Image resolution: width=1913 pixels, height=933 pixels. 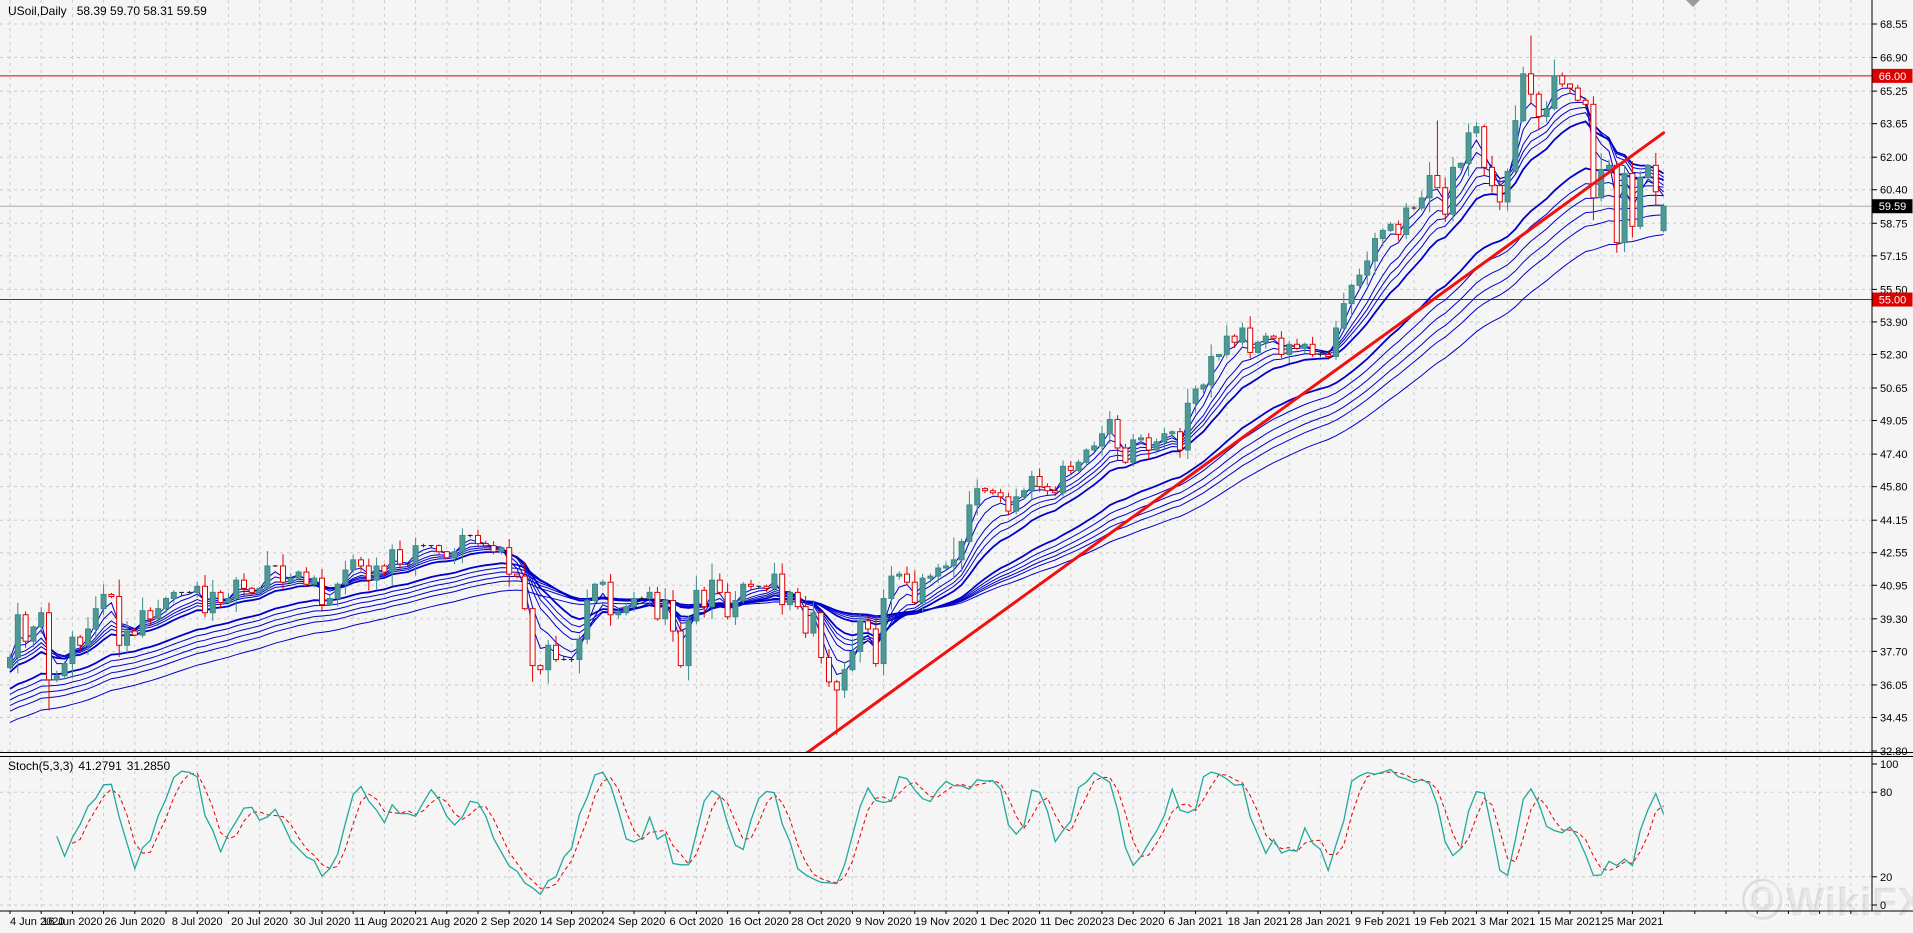 What do you see at coordinates (100, 766) in the screenshot?
I see `stoch-k-value: 41.2791` at bounding box center [100, 766].